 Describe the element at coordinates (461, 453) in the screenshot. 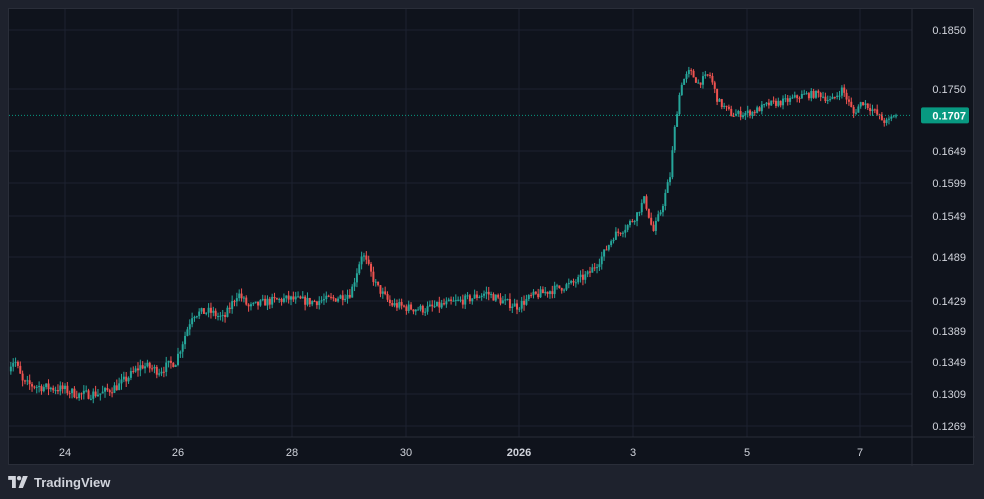

I see `time-axis: 24 26 28 30 2026 3 5 7` at that location.